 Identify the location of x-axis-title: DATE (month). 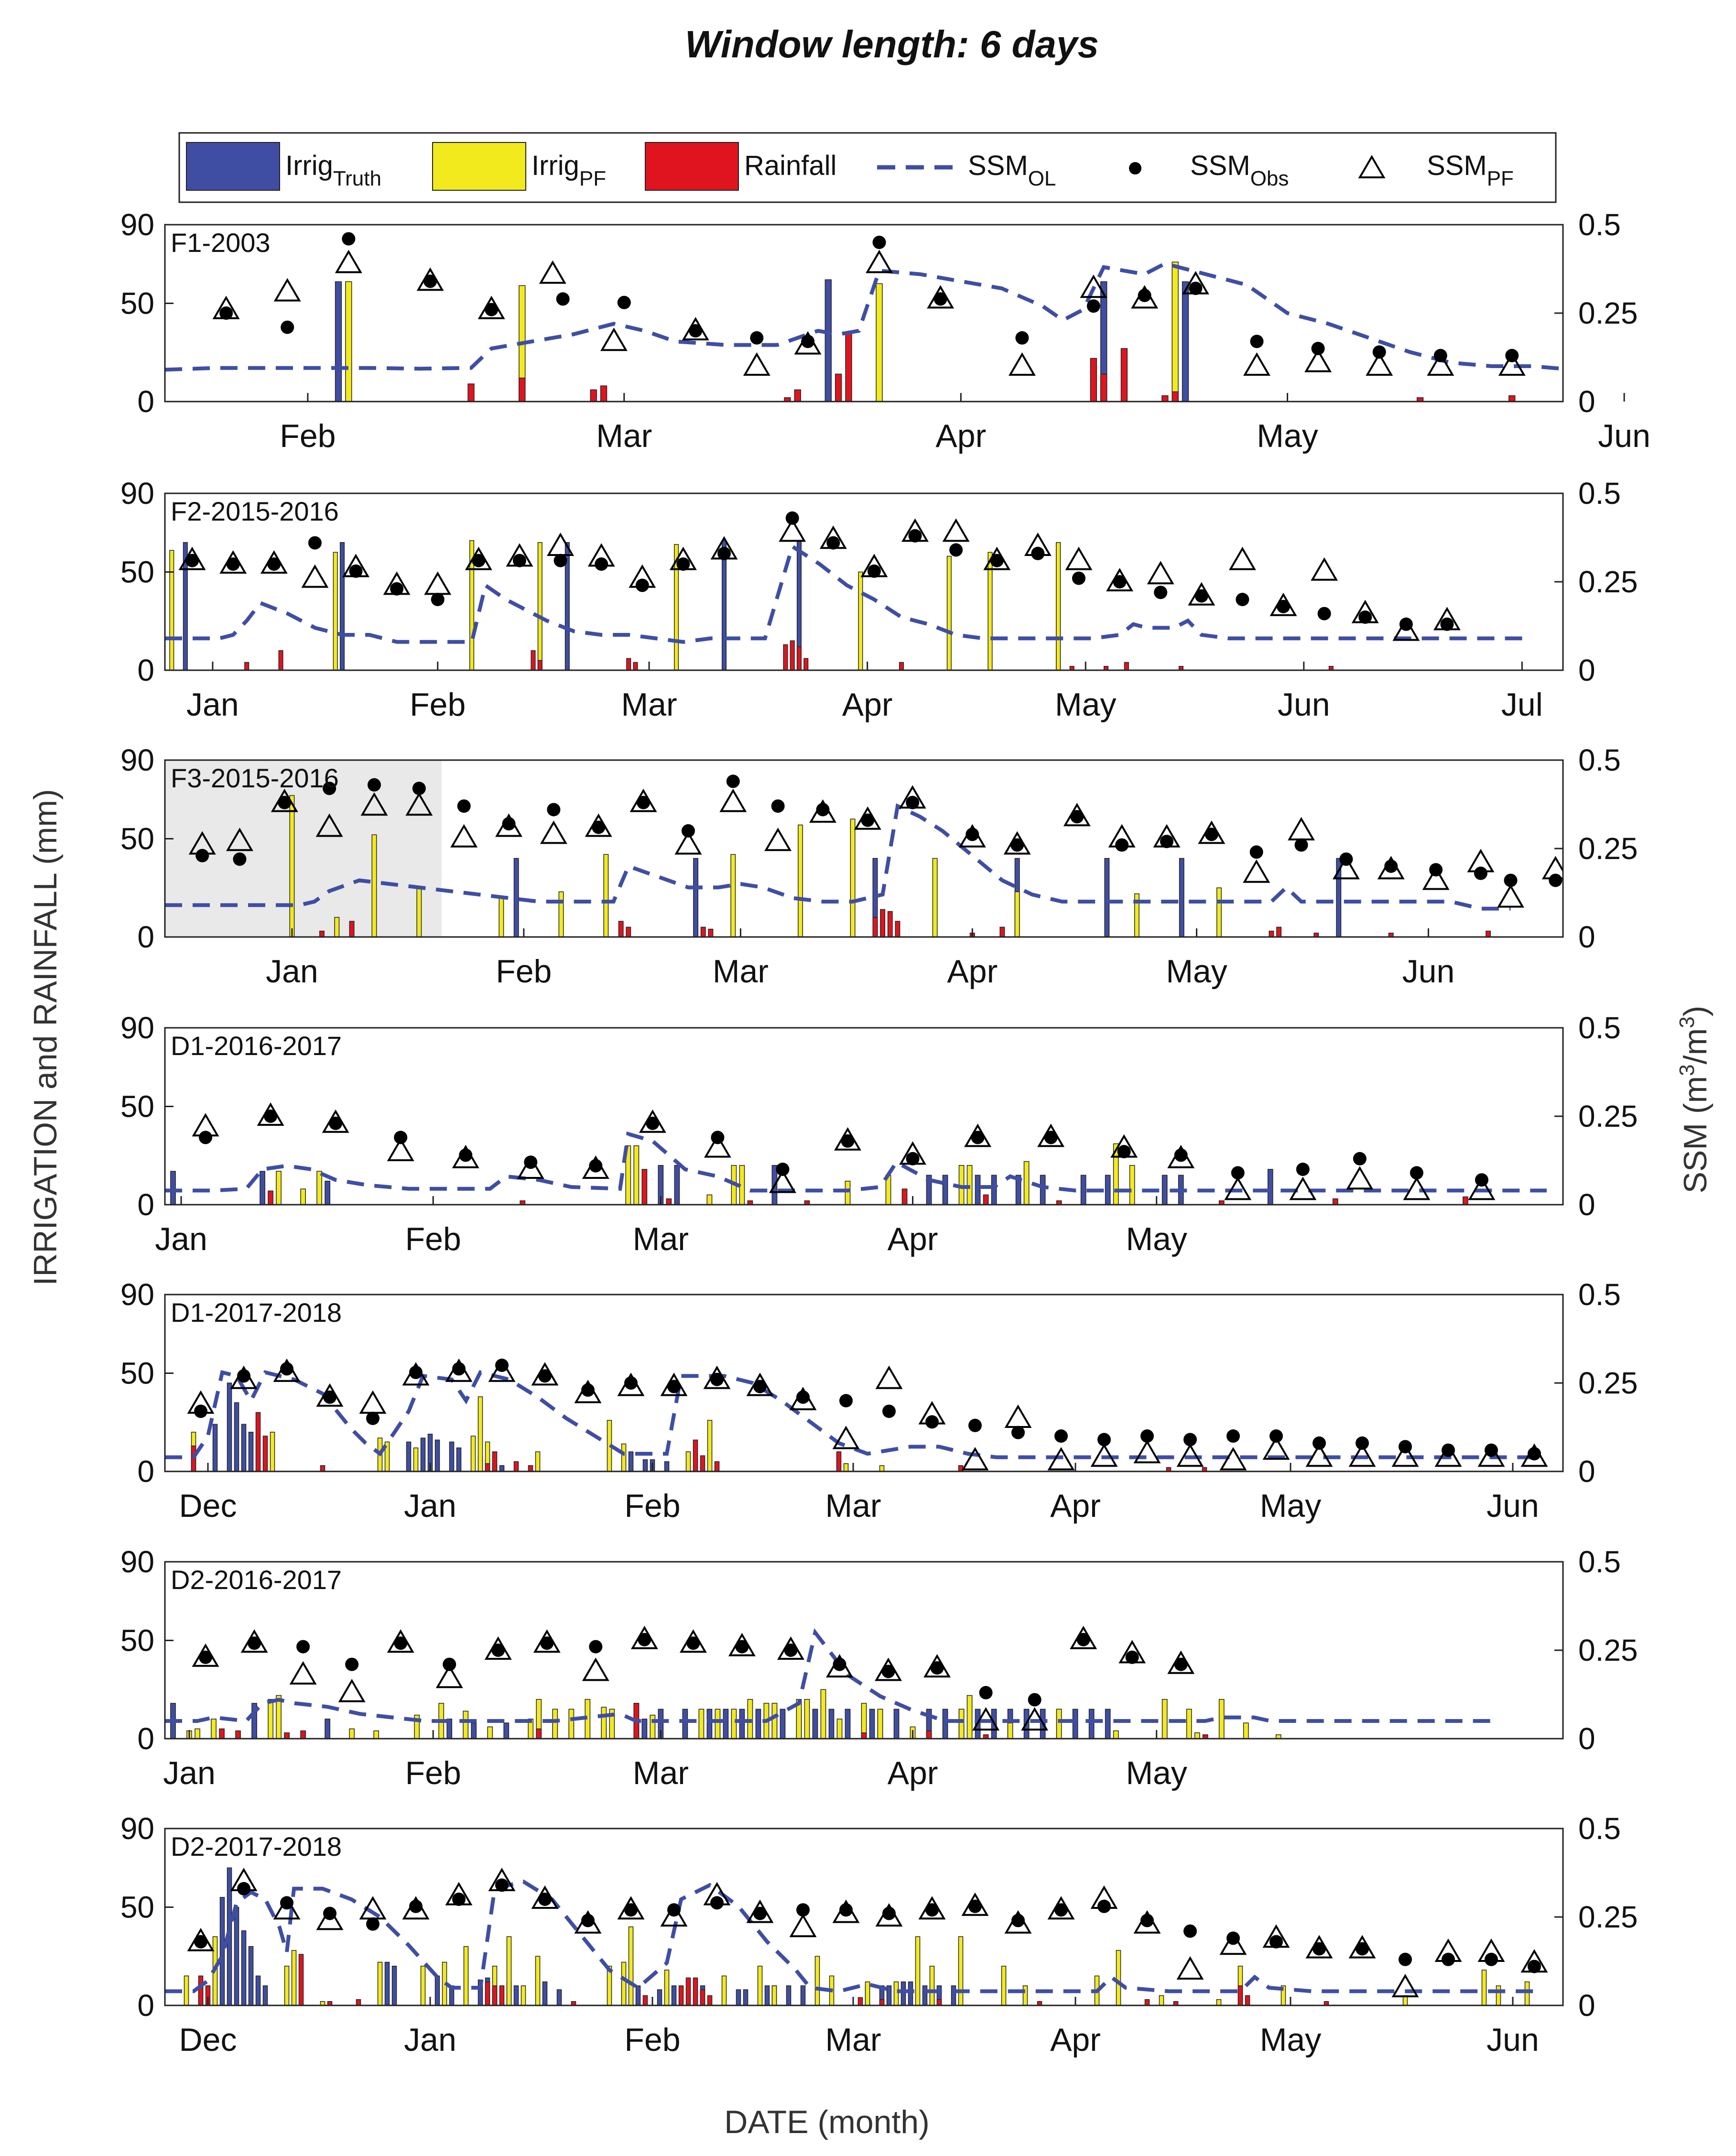
(826, 2122).